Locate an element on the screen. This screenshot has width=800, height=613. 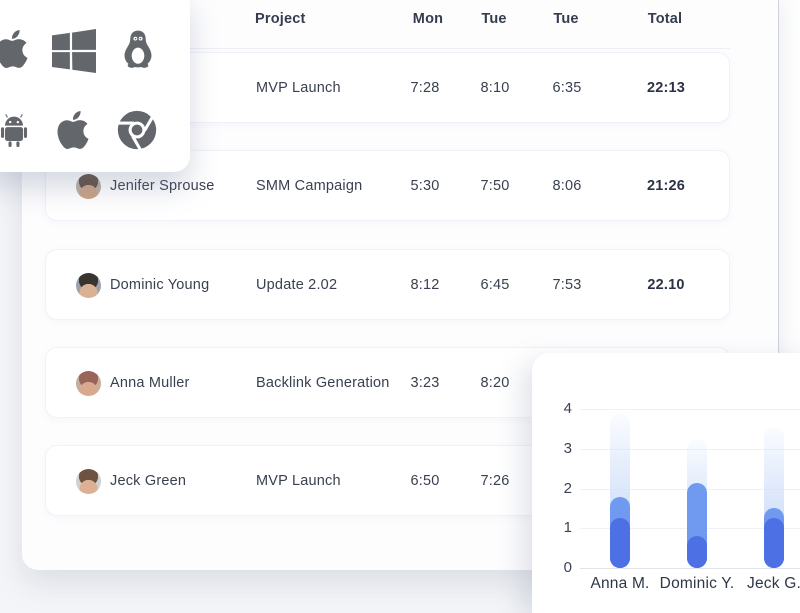
time-tue: 6:45 is located at coordinates (495, 284).